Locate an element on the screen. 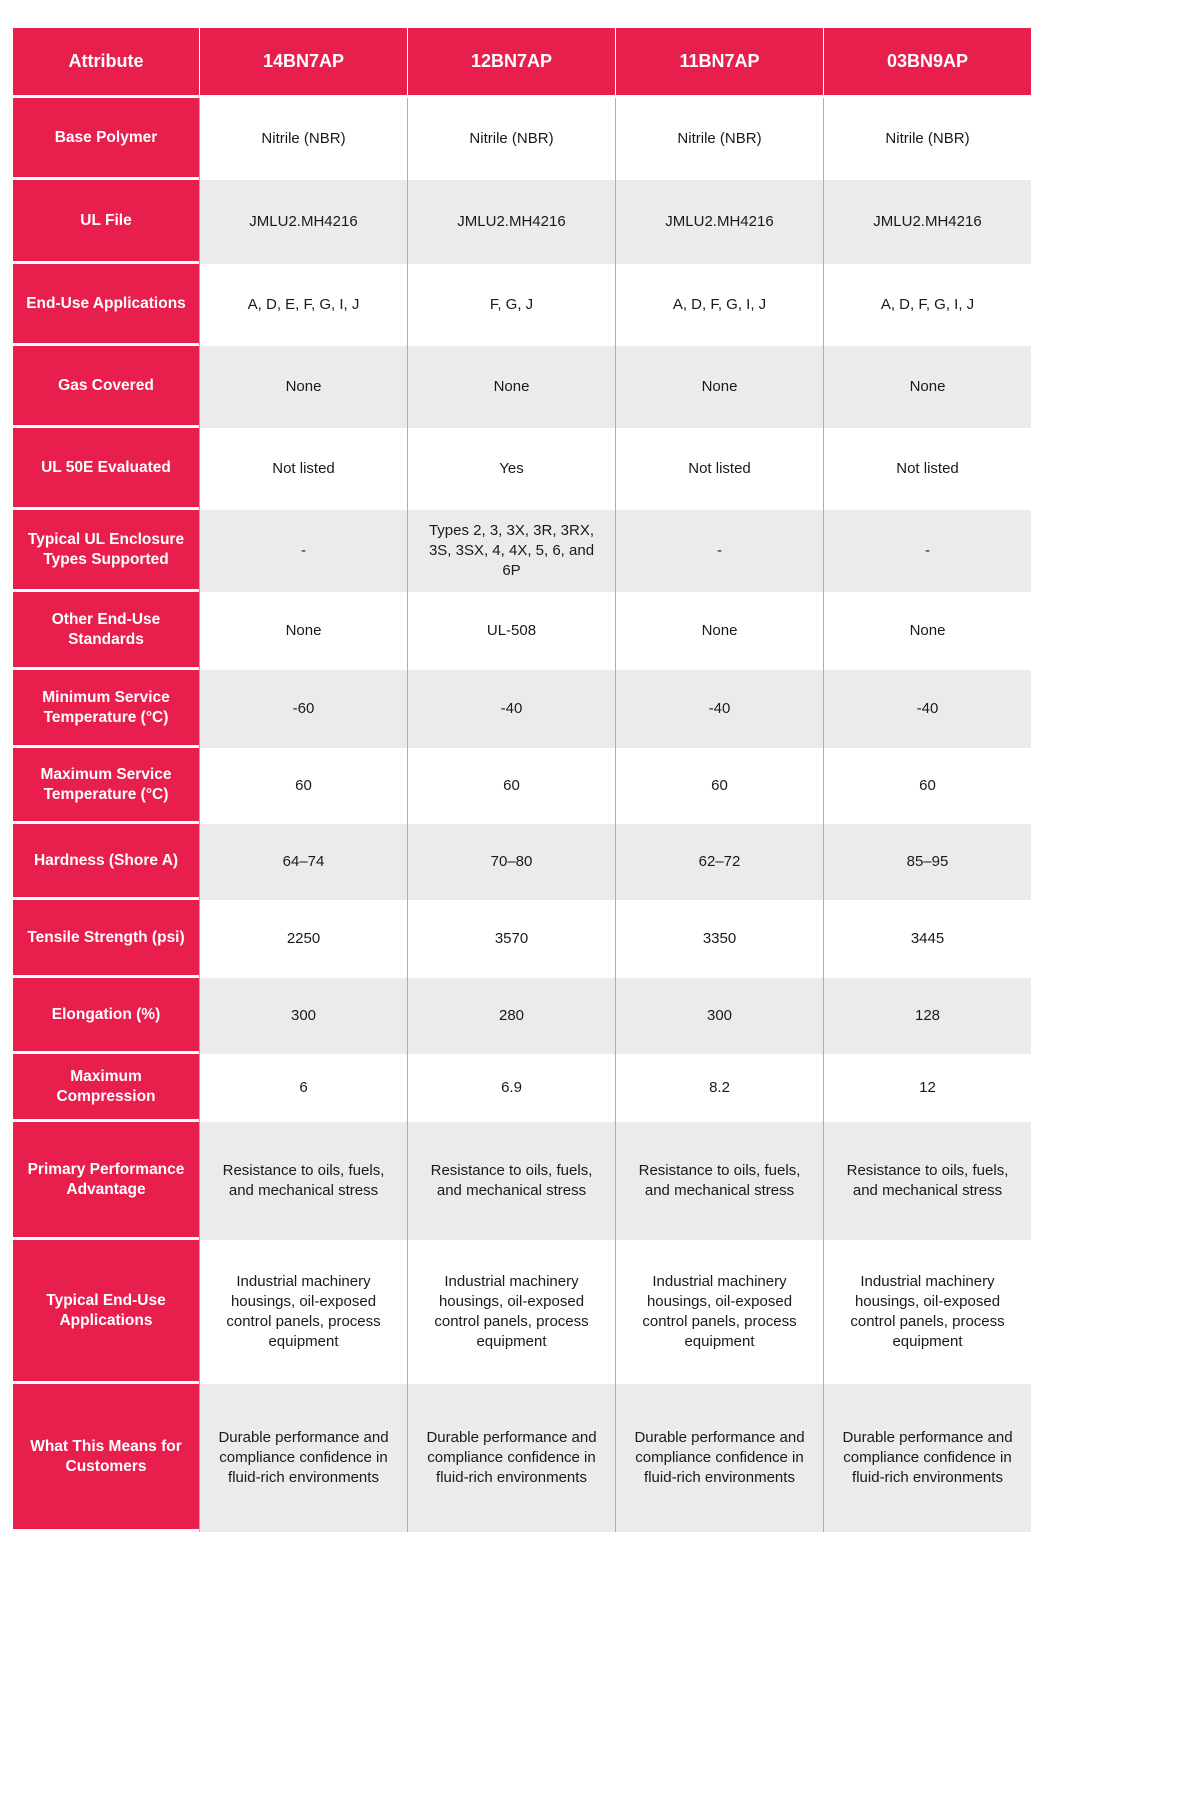  cell-value: 3570 is located at coordinates (511, 939).